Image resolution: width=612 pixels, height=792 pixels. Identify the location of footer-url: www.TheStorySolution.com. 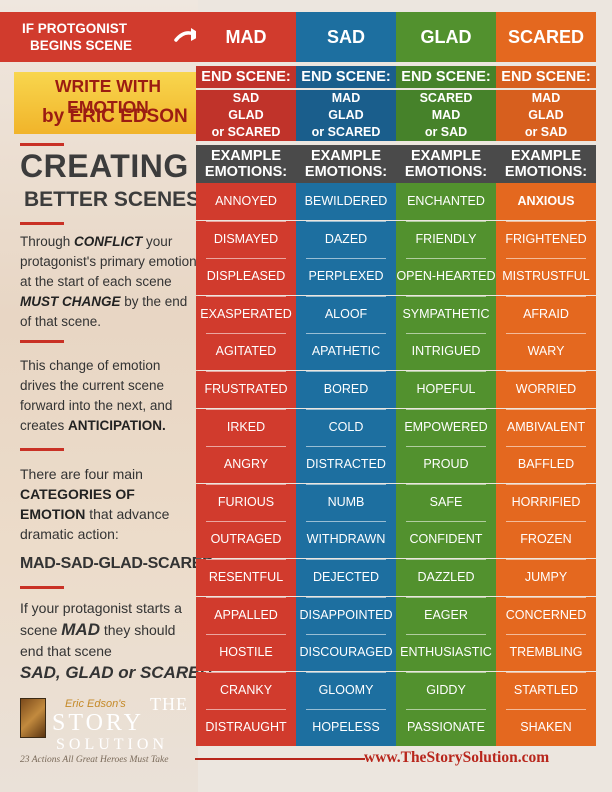
(457, 757).